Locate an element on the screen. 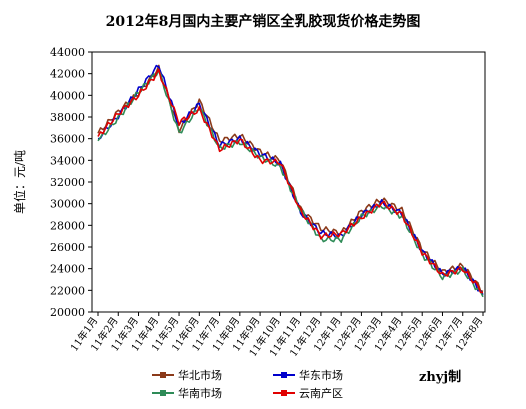  y-tick-label: 38000 is located at coordinates (67, 117).